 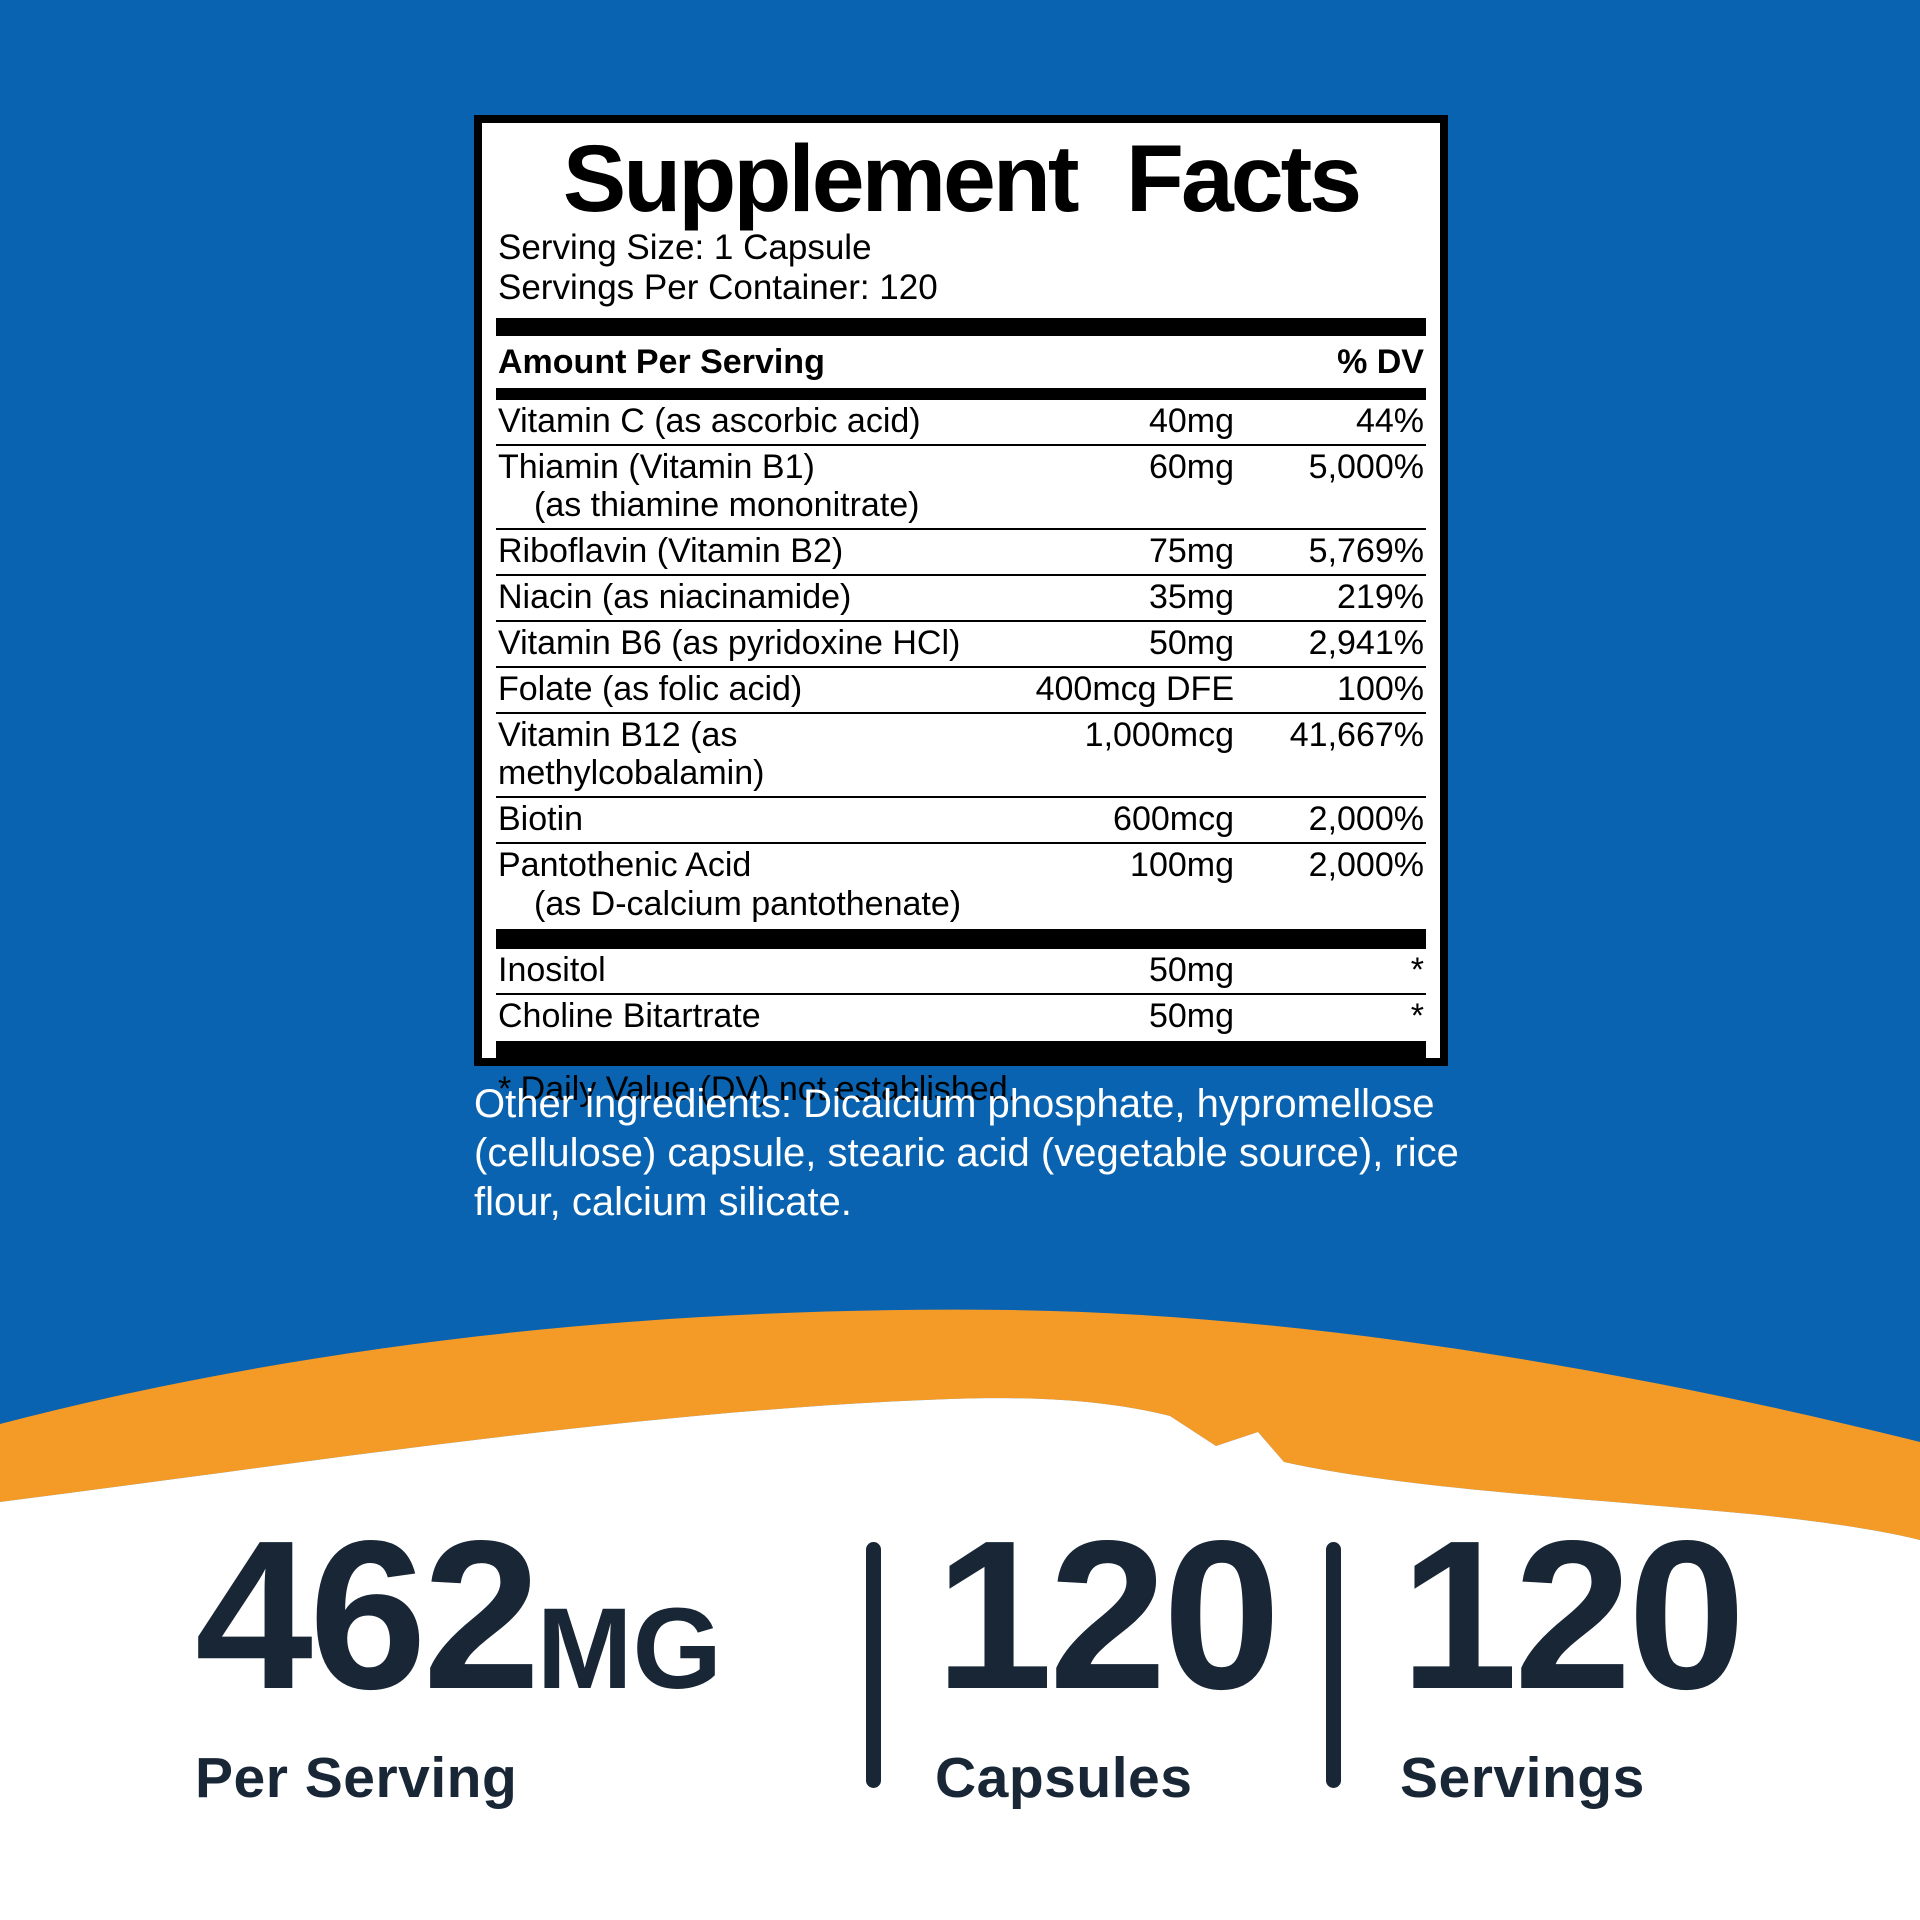 What do you see at coordinates (718, 287) in the screenshot?
I see `servings-per-container: Servings Per Container: 120` at bounding box center [718, 287].